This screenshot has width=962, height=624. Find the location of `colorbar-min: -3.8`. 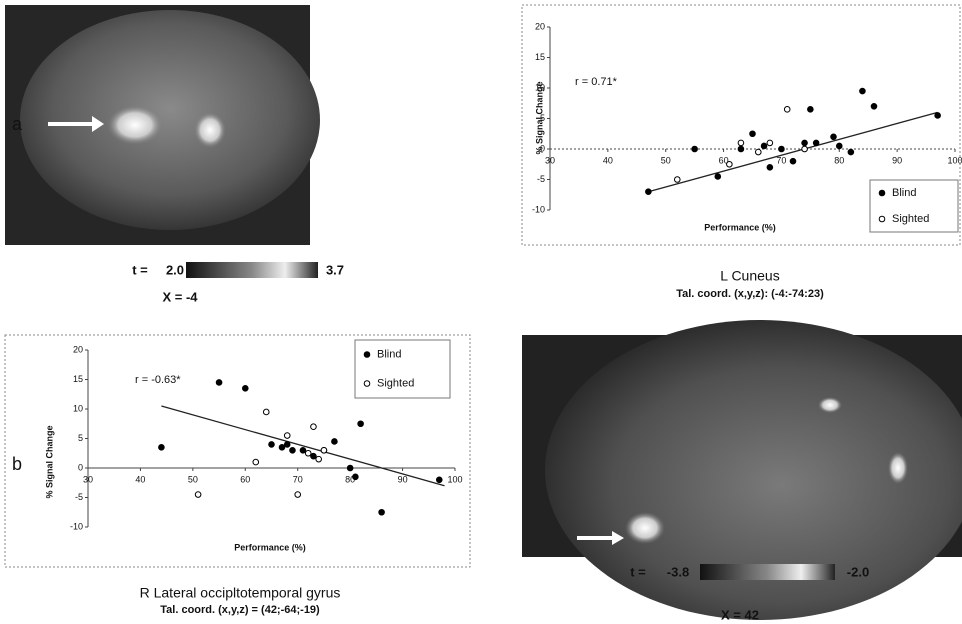

colorbar-min: -3.8 is located at coordinates (678, 571).